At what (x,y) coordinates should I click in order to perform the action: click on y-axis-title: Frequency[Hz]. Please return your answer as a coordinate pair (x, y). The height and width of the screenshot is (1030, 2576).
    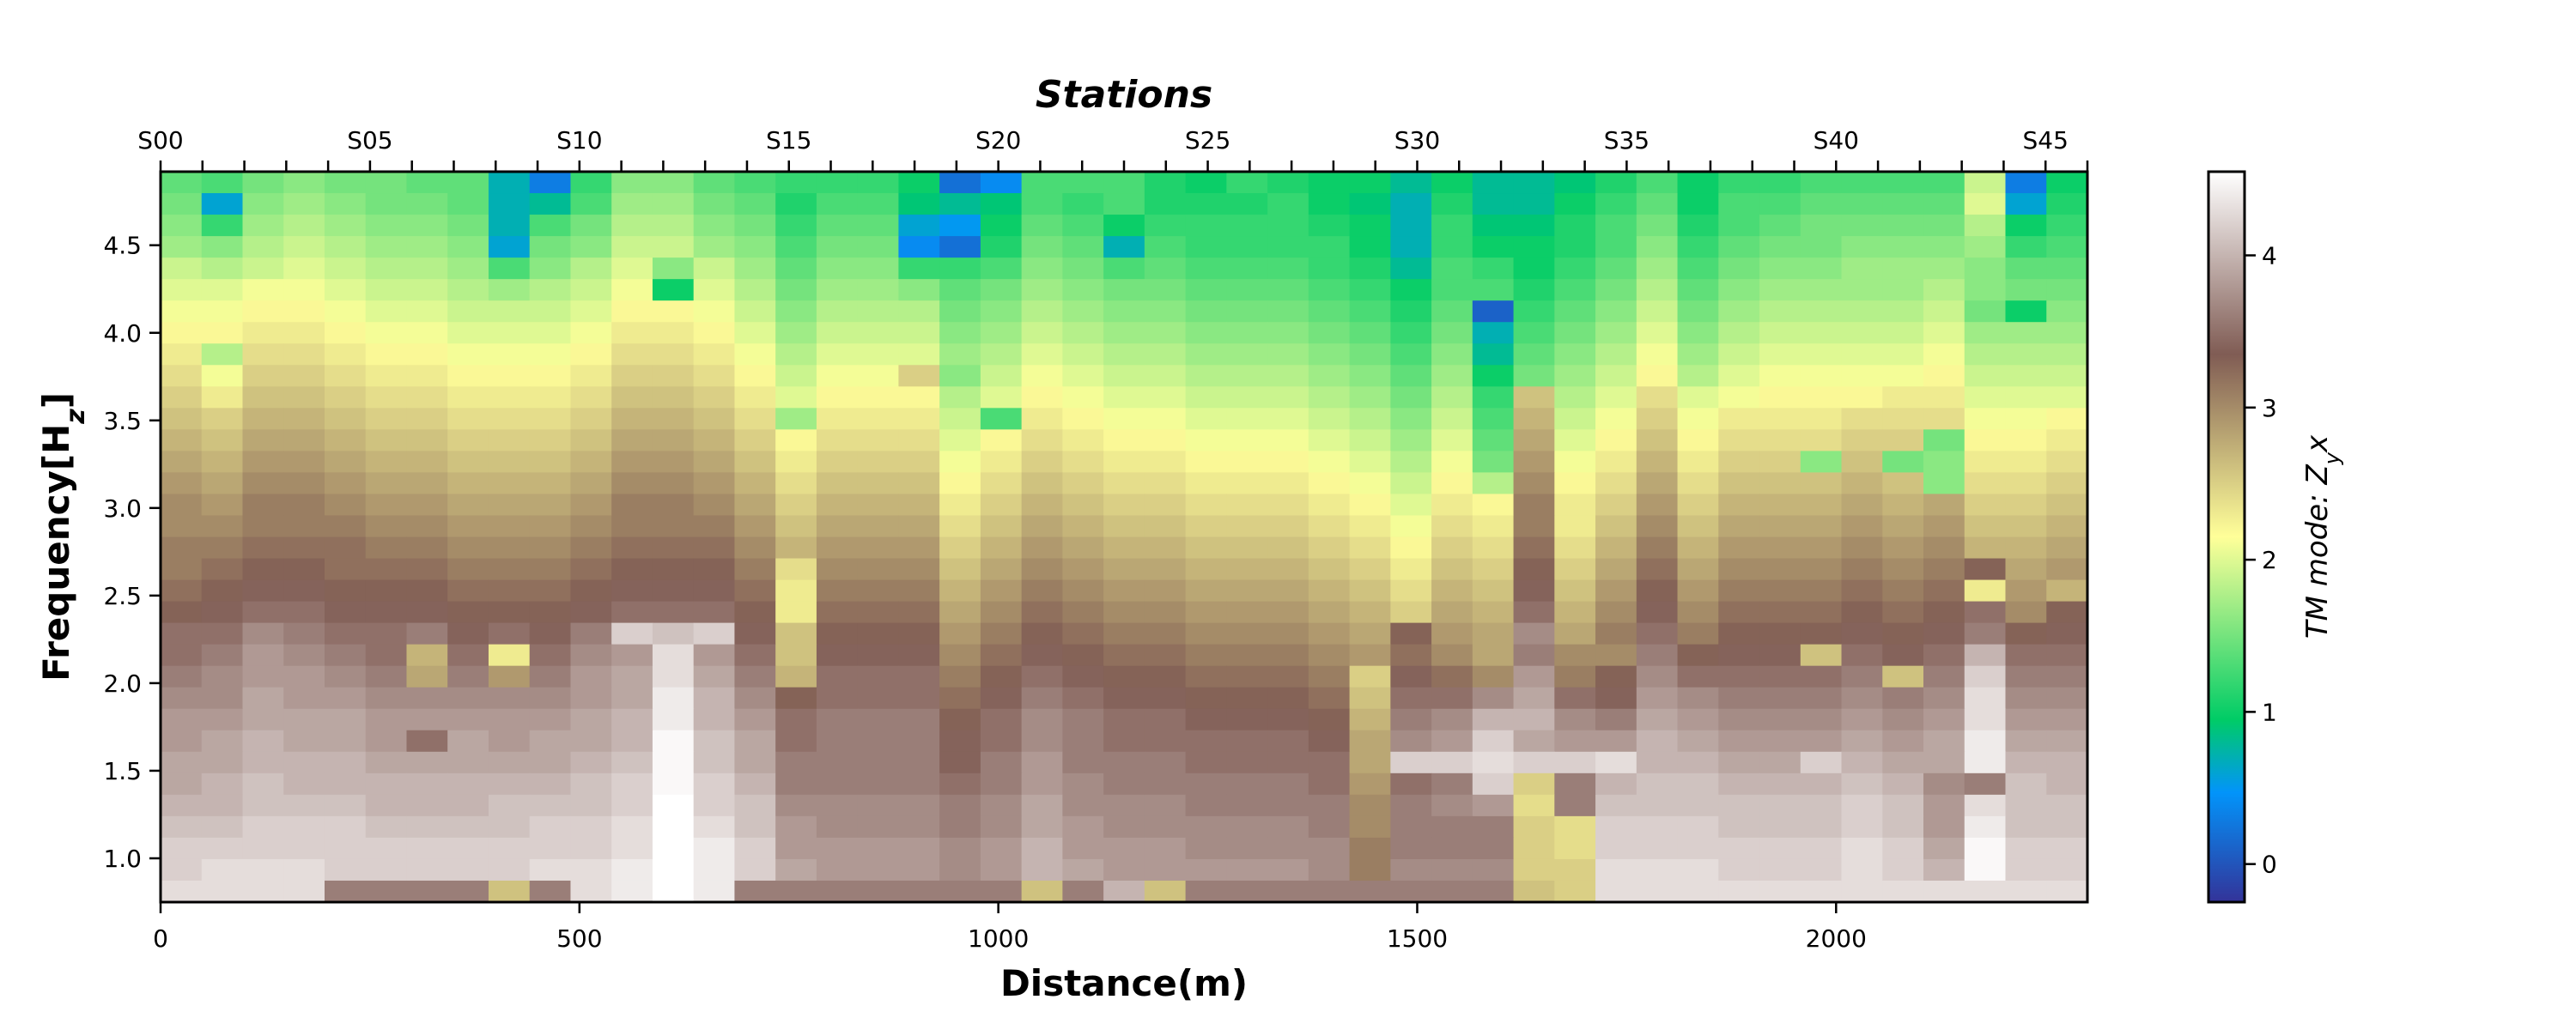
    Looking at the image, I should click on (63, 537).